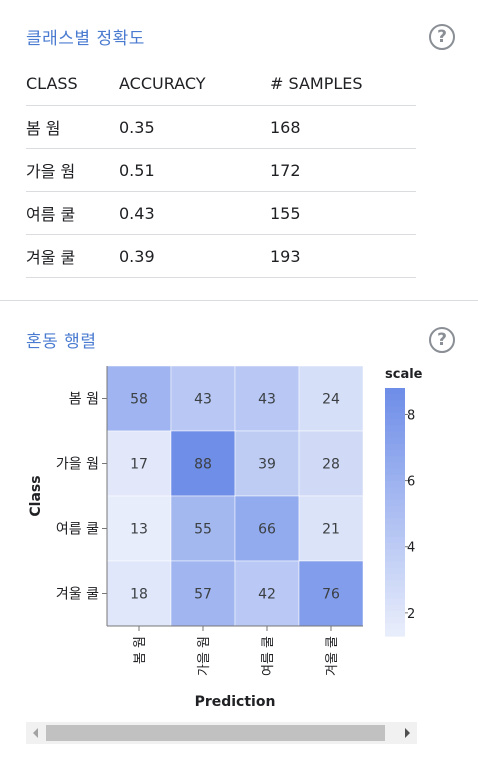  I want to click on cell-value-label: 21, so click(331, 530).